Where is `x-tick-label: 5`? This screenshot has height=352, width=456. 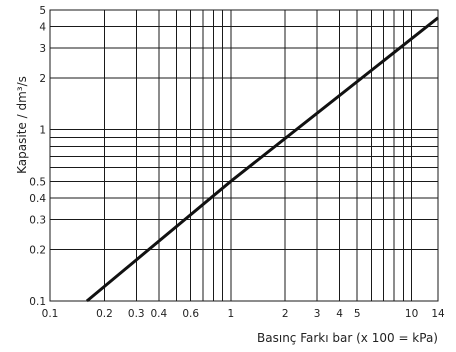 x-tick-label: 5 is located at coordinates (357, 314).